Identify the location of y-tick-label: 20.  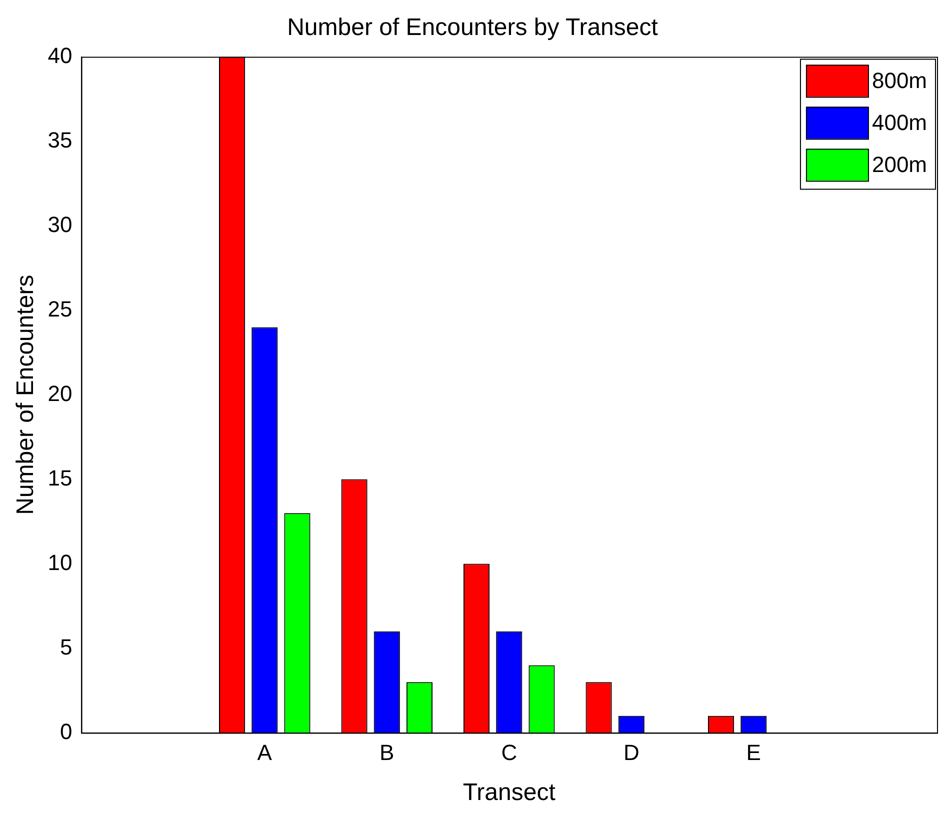
(60, 393).